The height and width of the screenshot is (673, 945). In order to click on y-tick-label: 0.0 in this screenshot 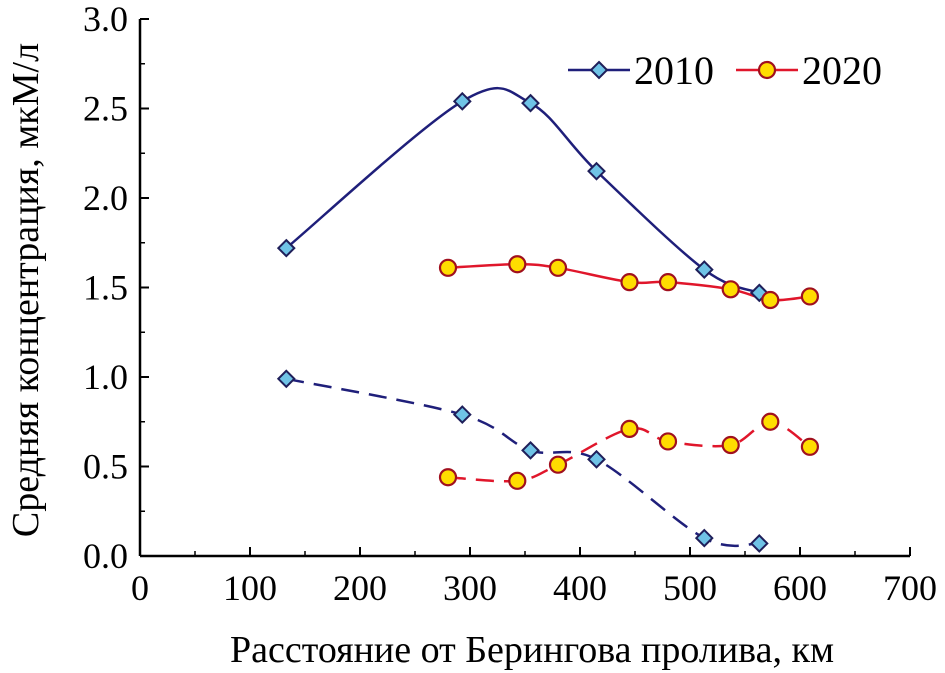, I will do `click(105, 556)`.